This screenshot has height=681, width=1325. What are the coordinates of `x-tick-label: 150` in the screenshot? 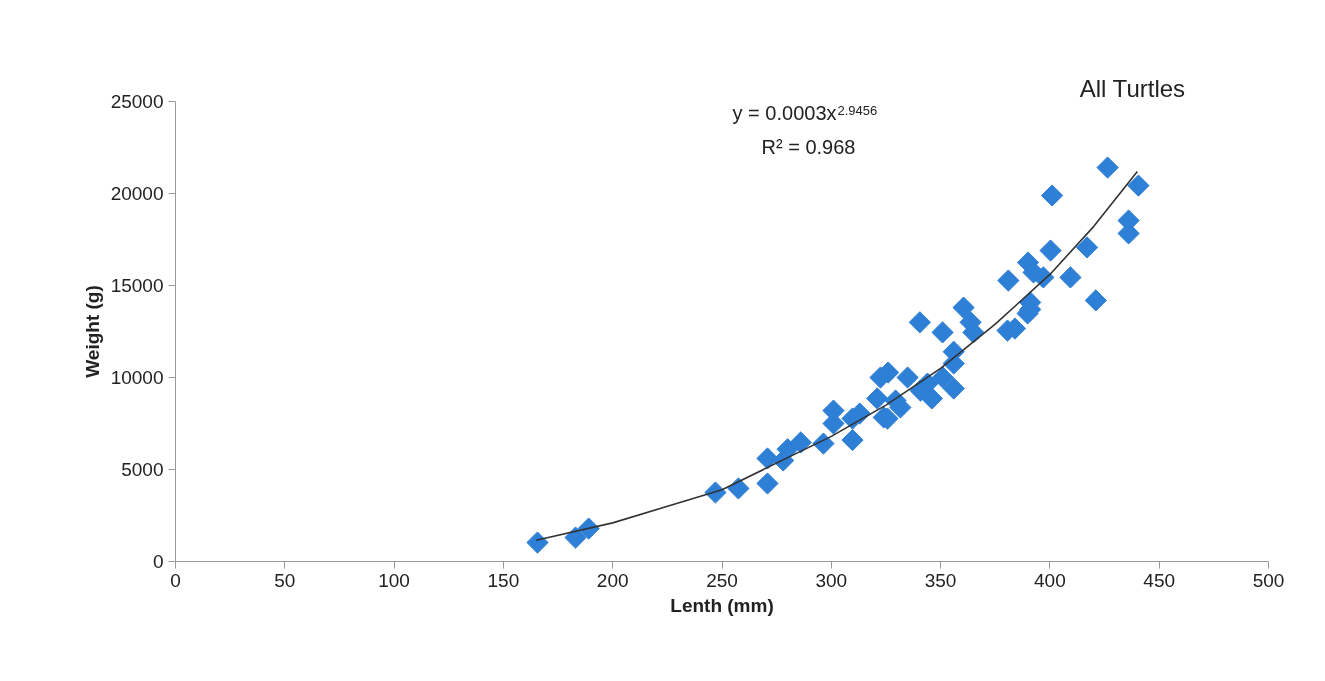 It's located at (503, 580).